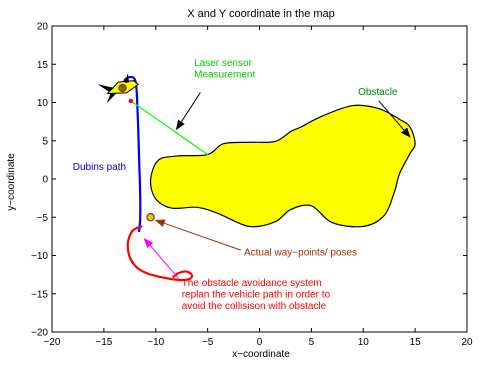 This screenshot has height=365, width=481. Describe the element at coordinates (261, 354) in the screenshot. I see `x-axis-label: x−coordinate` at that location.